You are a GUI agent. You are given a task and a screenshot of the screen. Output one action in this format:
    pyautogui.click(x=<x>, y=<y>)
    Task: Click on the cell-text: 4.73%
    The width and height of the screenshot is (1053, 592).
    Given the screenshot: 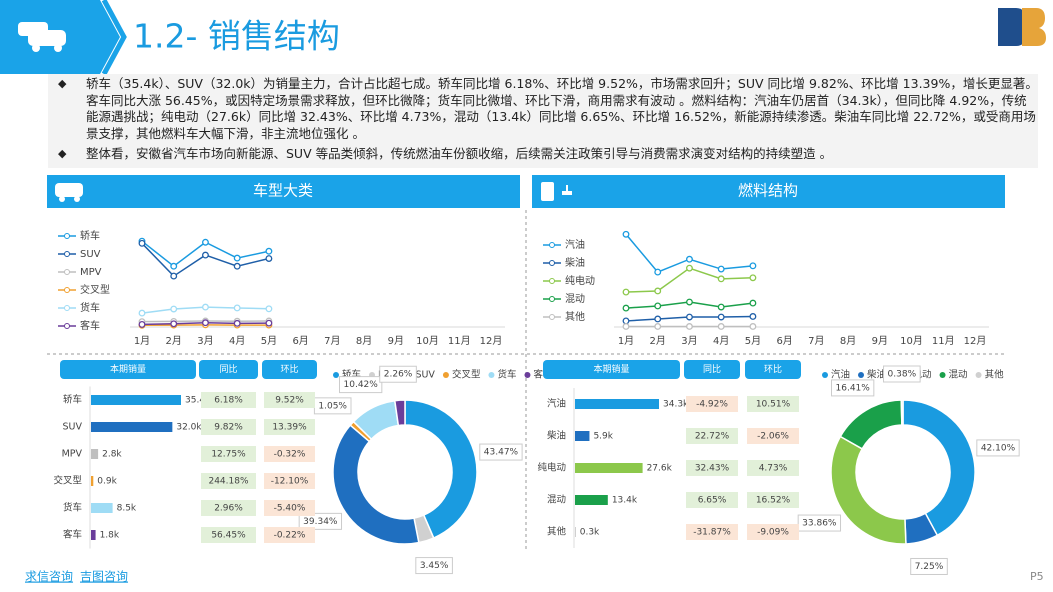 What is the action you would take?
    pyautogui.click(x=773, y=469)
    